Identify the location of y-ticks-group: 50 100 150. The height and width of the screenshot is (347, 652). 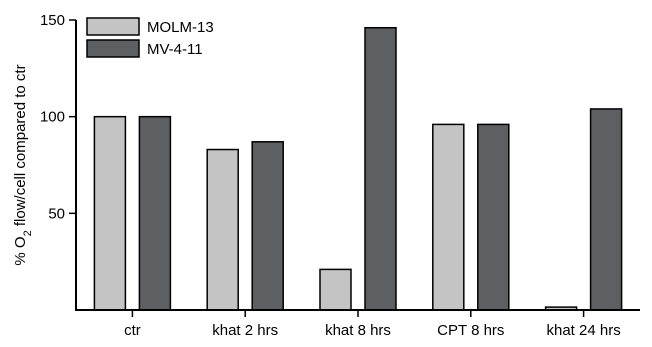
(58, 117).